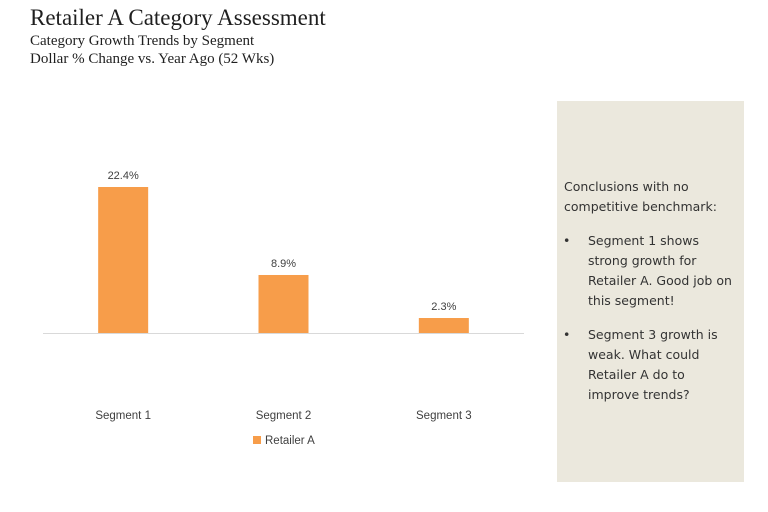 This screenshot has height=512, width=768. Describe the element at coordinates (123, 176) in the screenshot. I see `bar-data-label-1: 22.4%` at that location.